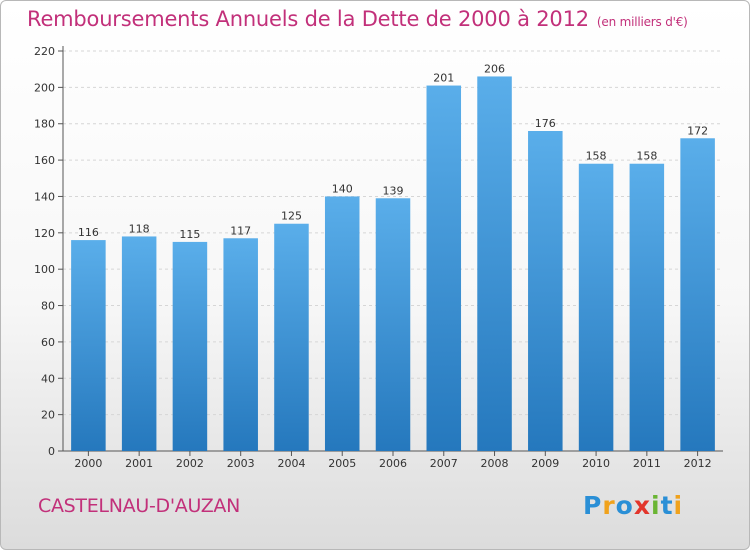 Image resolution: width=750 pixels, height=550 pixels. I want to click on y-tick-label: 220, so click(44, 51).